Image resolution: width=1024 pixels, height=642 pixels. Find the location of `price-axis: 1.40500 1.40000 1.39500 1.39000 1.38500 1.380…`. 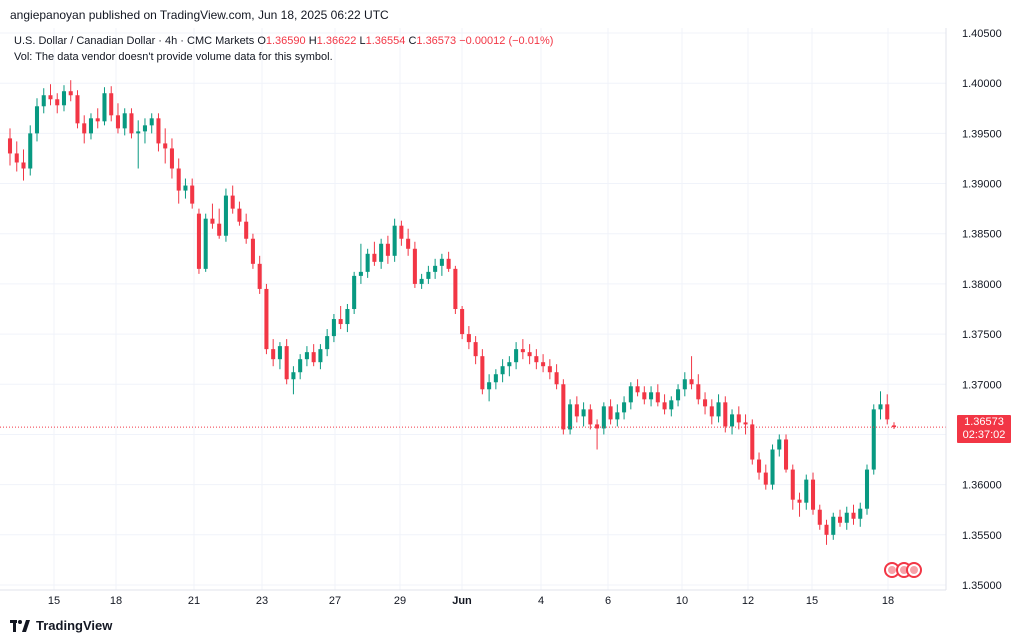

price-axis: 1.40500 1.40000 1.39500 1.39000 1.38500 1.380… is located at coordinates (982, 310).